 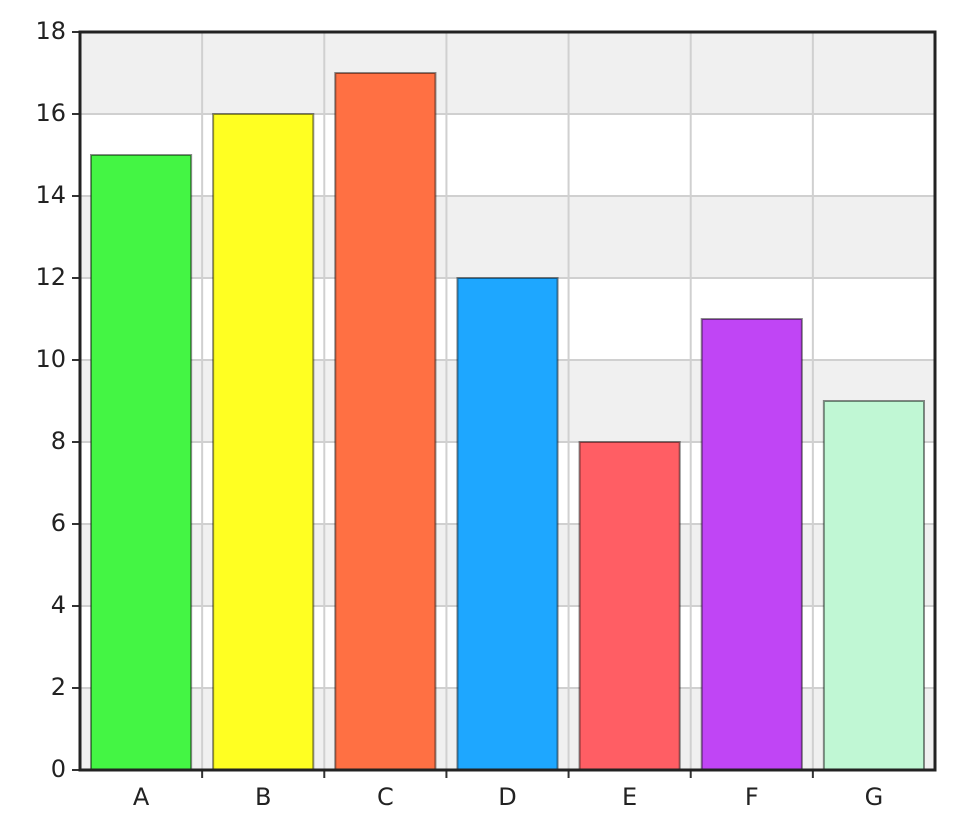 I want to click on x-tick-label: D, so click(x=507, y=797).